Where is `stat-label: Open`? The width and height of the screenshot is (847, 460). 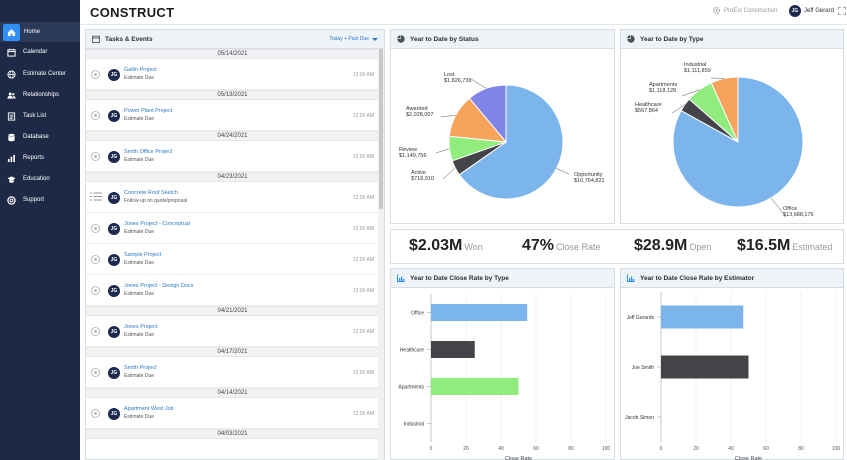 stat-label: Open is located at coordinates (700, 247).